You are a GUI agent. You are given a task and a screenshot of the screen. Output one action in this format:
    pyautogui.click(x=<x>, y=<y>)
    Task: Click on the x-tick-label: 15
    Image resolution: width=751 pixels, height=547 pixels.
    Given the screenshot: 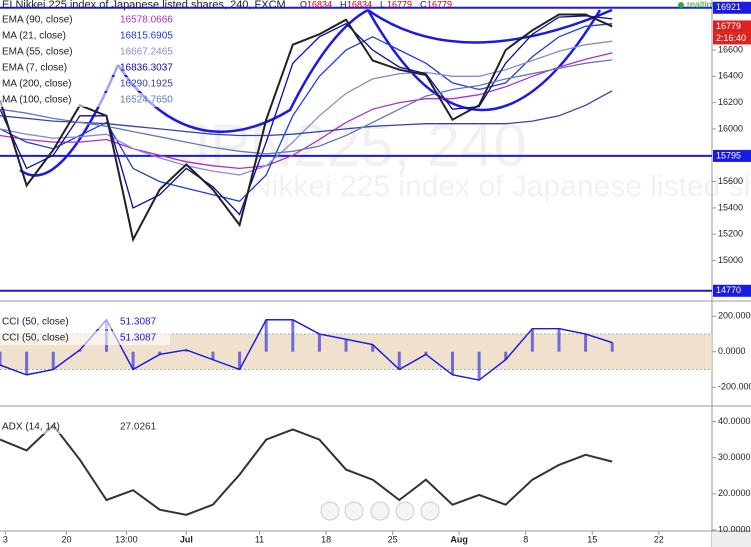 What is the action you would take?
    pyautogui.click(x=592, y=539)
    